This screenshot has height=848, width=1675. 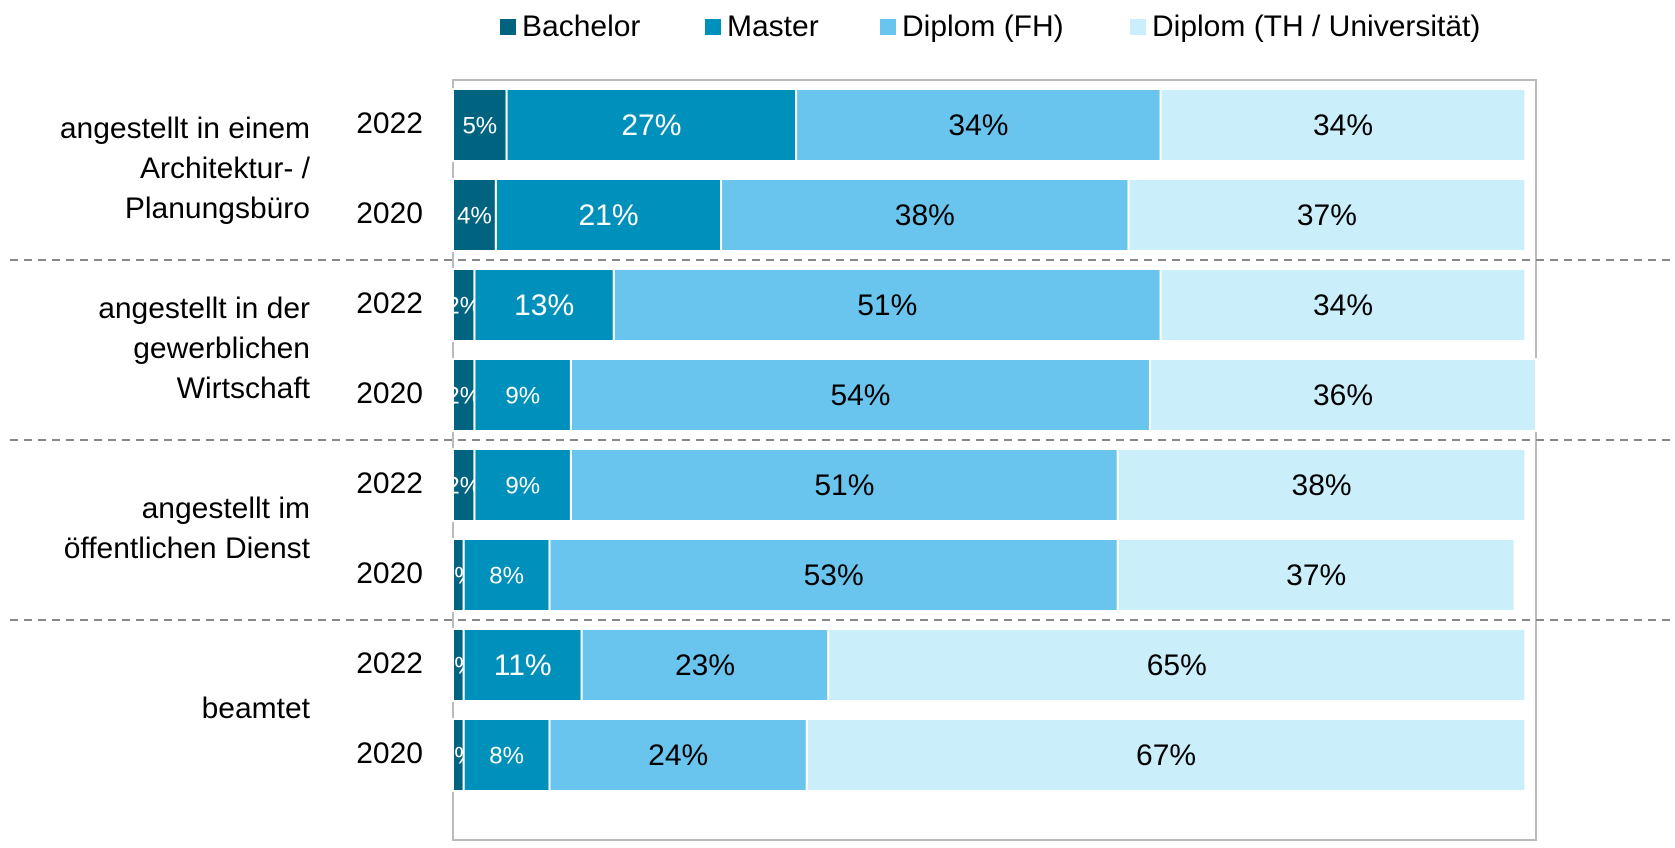 What do you see at coordinates (581, 26) in the screenshot?
I see `legend-label: Bachelor` at bounding box center [581, 26].